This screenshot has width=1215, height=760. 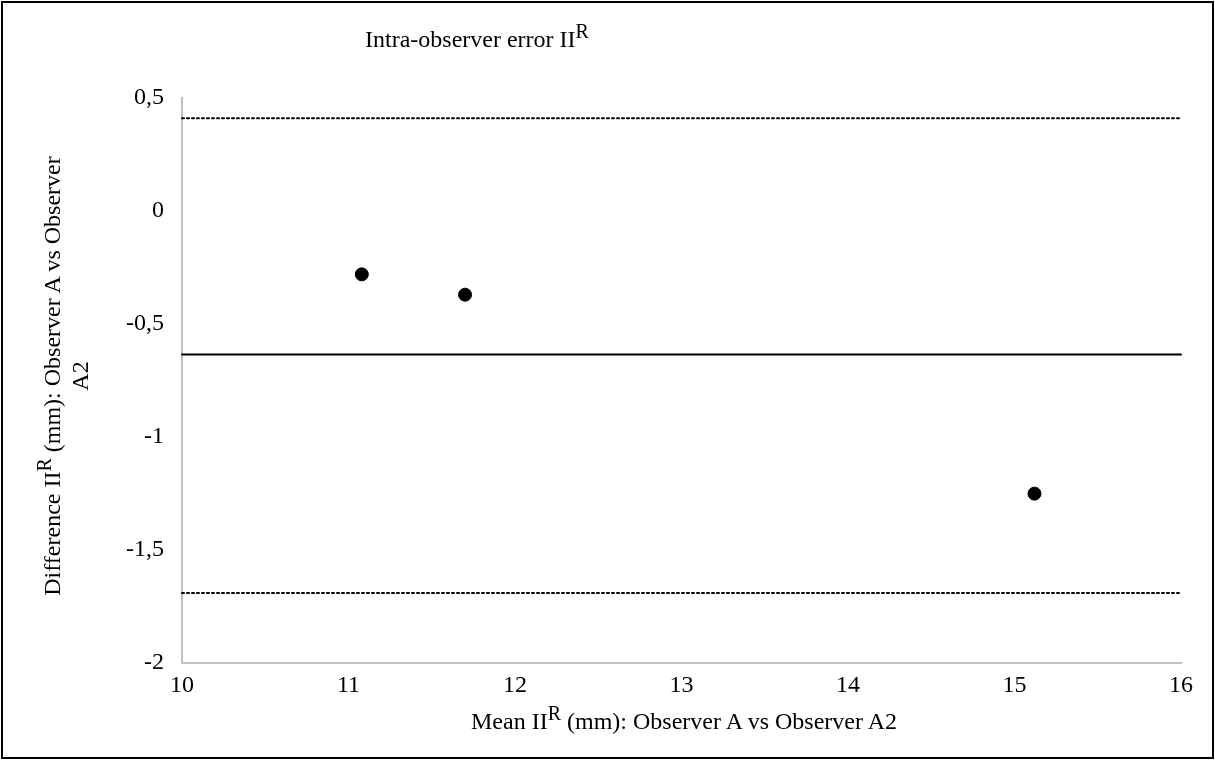 What do you see at coordinates (153, 661) in the screenshot?
I see `y-tick-label: -2` at bounding box center [153, 661].